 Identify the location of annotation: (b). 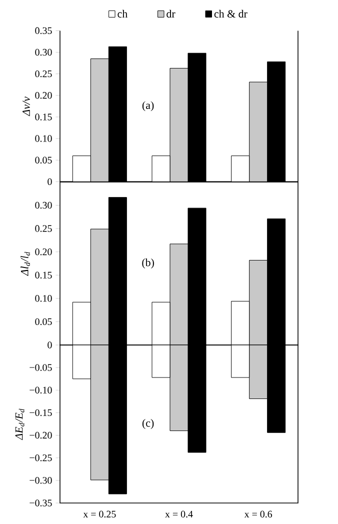
(148, 263).